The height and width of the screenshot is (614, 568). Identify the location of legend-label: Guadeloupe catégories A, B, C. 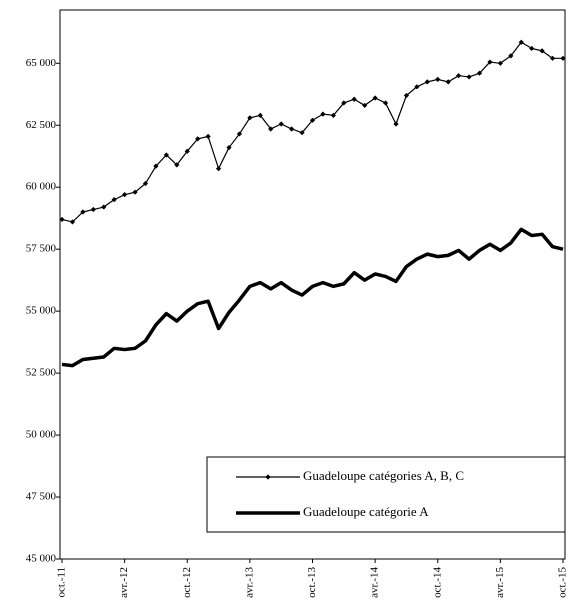
(383, 475).